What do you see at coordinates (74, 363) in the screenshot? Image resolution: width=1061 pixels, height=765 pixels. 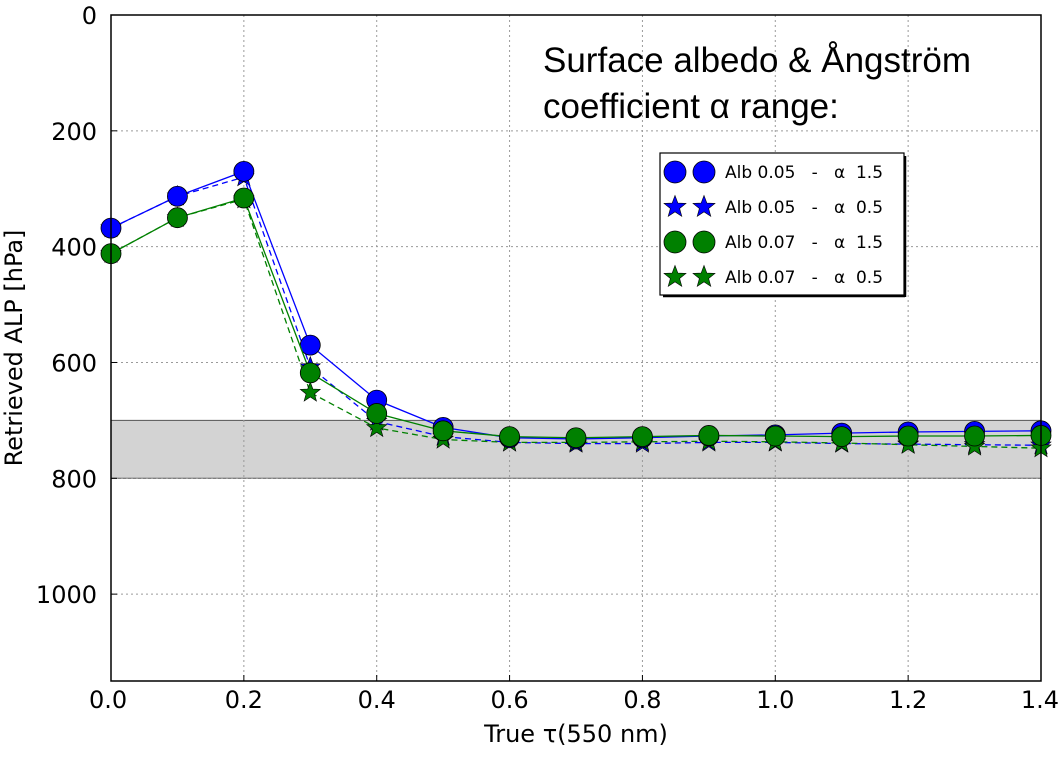 I see `y-tick-label: 600` at bounding box center [74, 363].